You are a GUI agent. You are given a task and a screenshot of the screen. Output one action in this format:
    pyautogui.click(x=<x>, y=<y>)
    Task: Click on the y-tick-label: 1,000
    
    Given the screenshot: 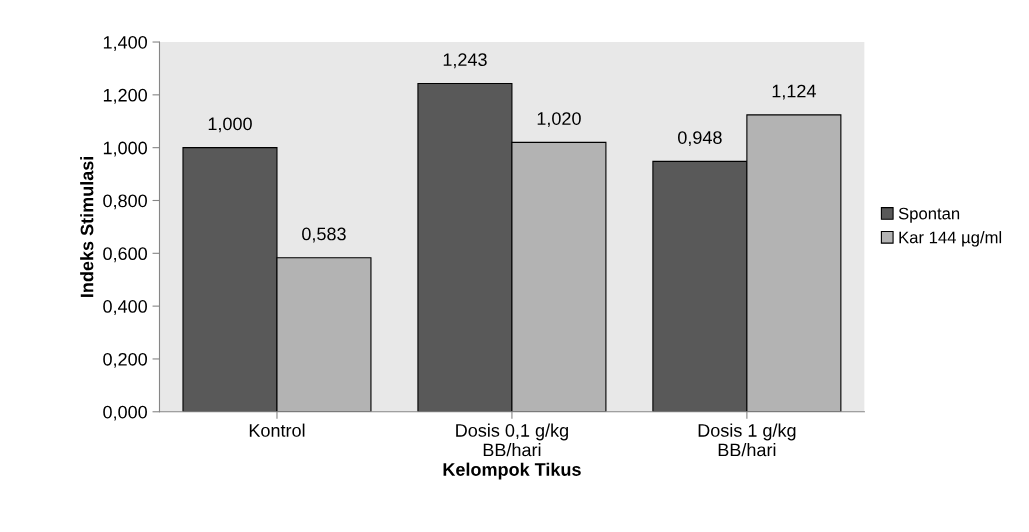 What is the action you would take?
    pyautogui.click(x=125, y=149)
    